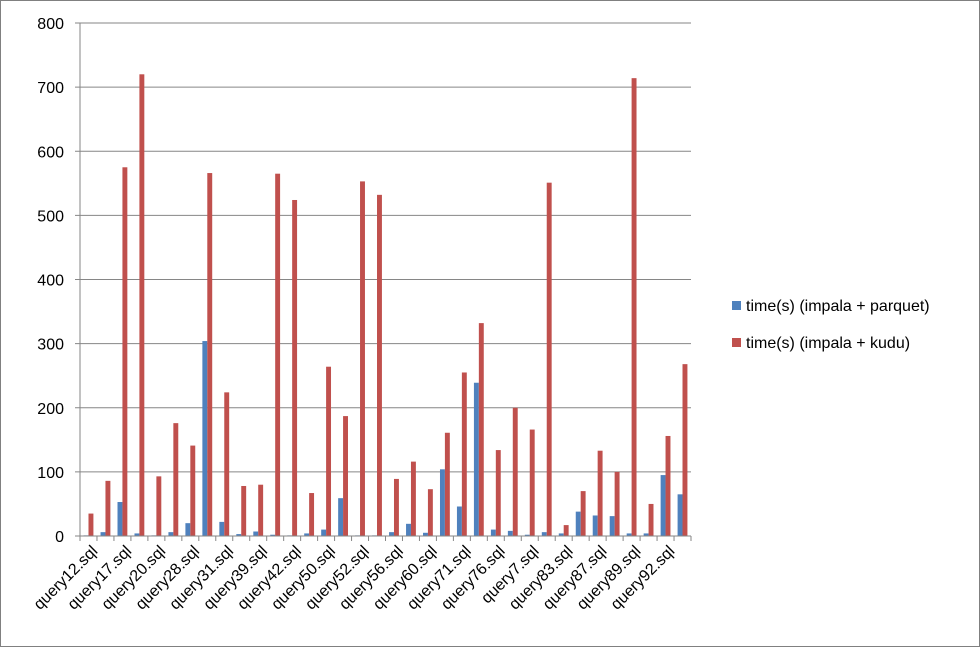 The width and height of the screenshot is (980, 647). What do you see at coordinates (50, 216) in the screenshot?
I see `y-tick-label: 500` at bounding box center [50, 216].